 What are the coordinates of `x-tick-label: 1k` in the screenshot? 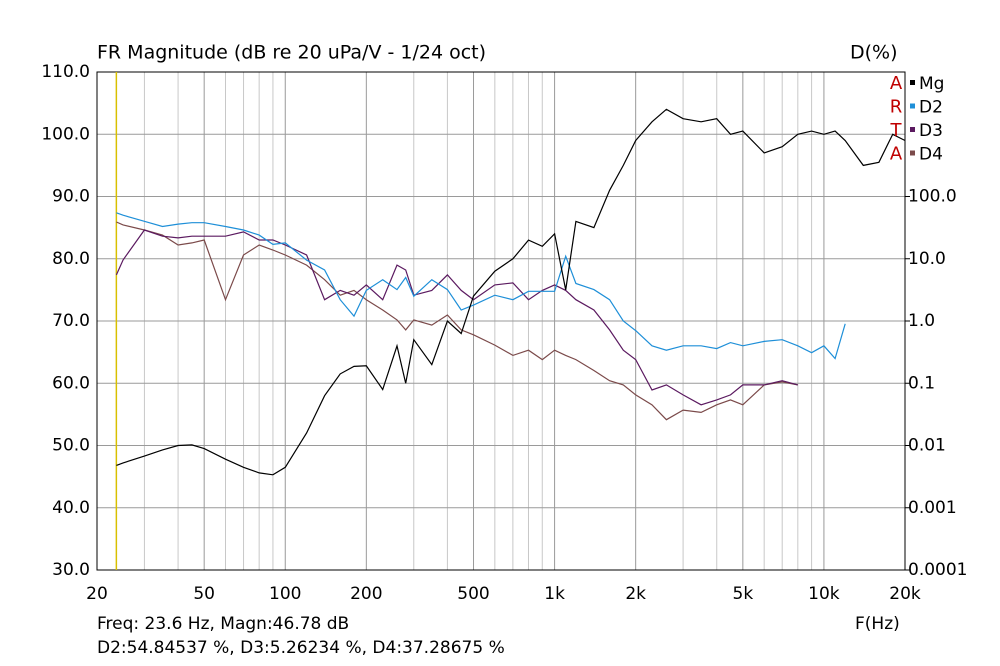 It's located at (554, 594).